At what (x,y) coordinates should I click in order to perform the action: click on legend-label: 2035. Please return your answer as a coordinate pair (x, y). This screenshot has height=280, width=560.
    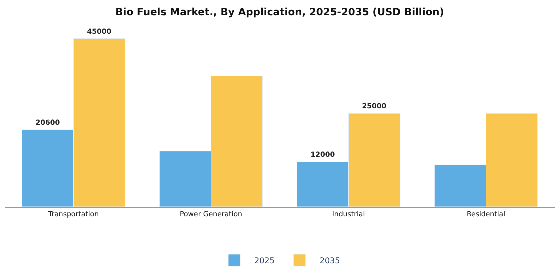
    Looking at the image, I should click on (330, 261).